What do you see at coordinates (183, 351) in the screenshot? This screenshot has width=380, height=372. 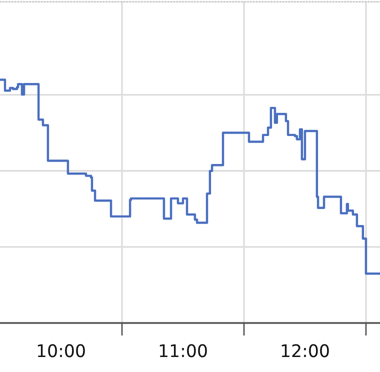 I see `x-tick-label: 11:00` at bounding box center [183, 351].